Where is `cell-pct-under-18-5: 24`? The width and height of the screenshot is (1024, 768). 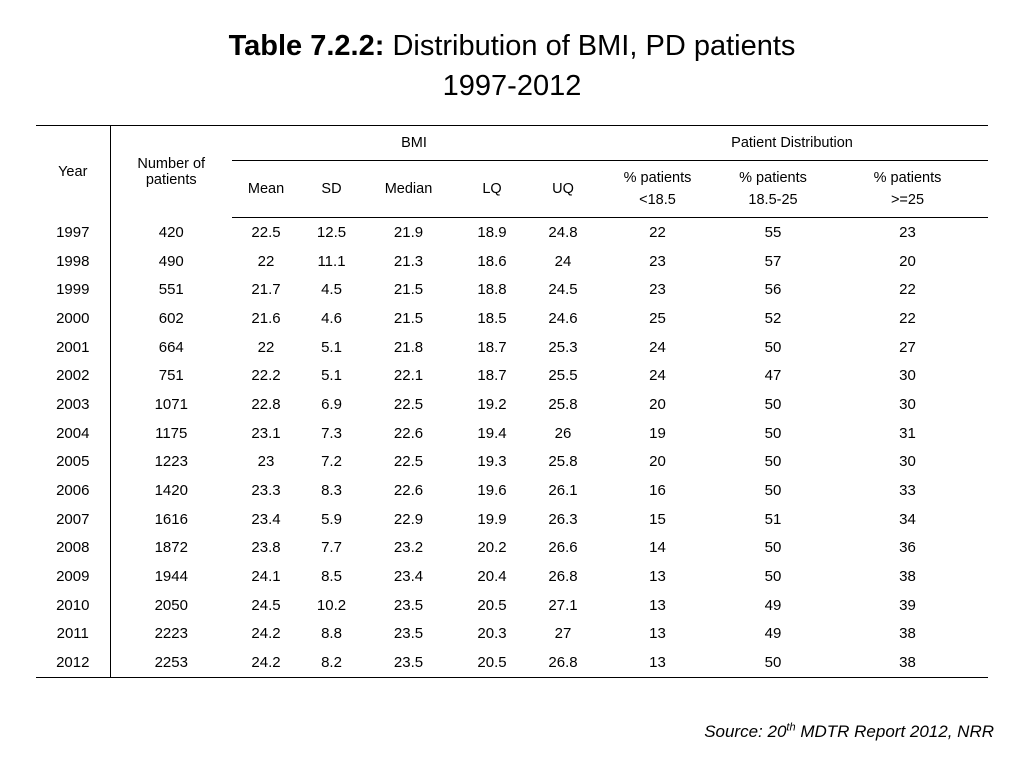
cell-pct-under-18-5: 24 is located at coordinates (657, 376).